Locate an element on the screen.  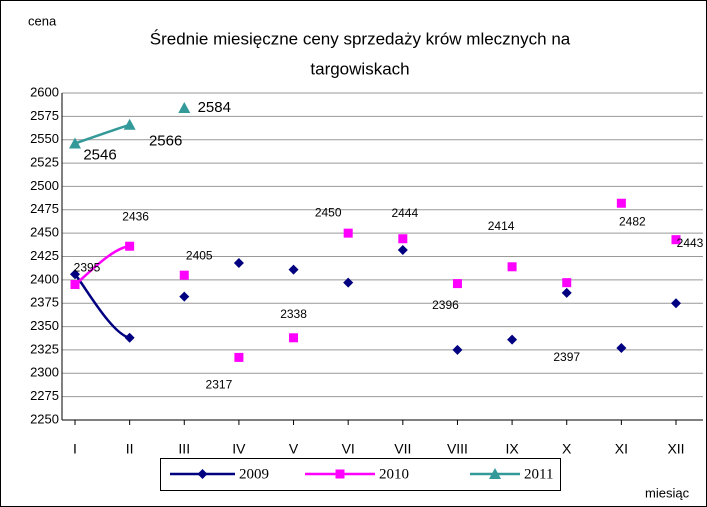
x-axis-label: miesiąc is located at coordinates (667, 492).